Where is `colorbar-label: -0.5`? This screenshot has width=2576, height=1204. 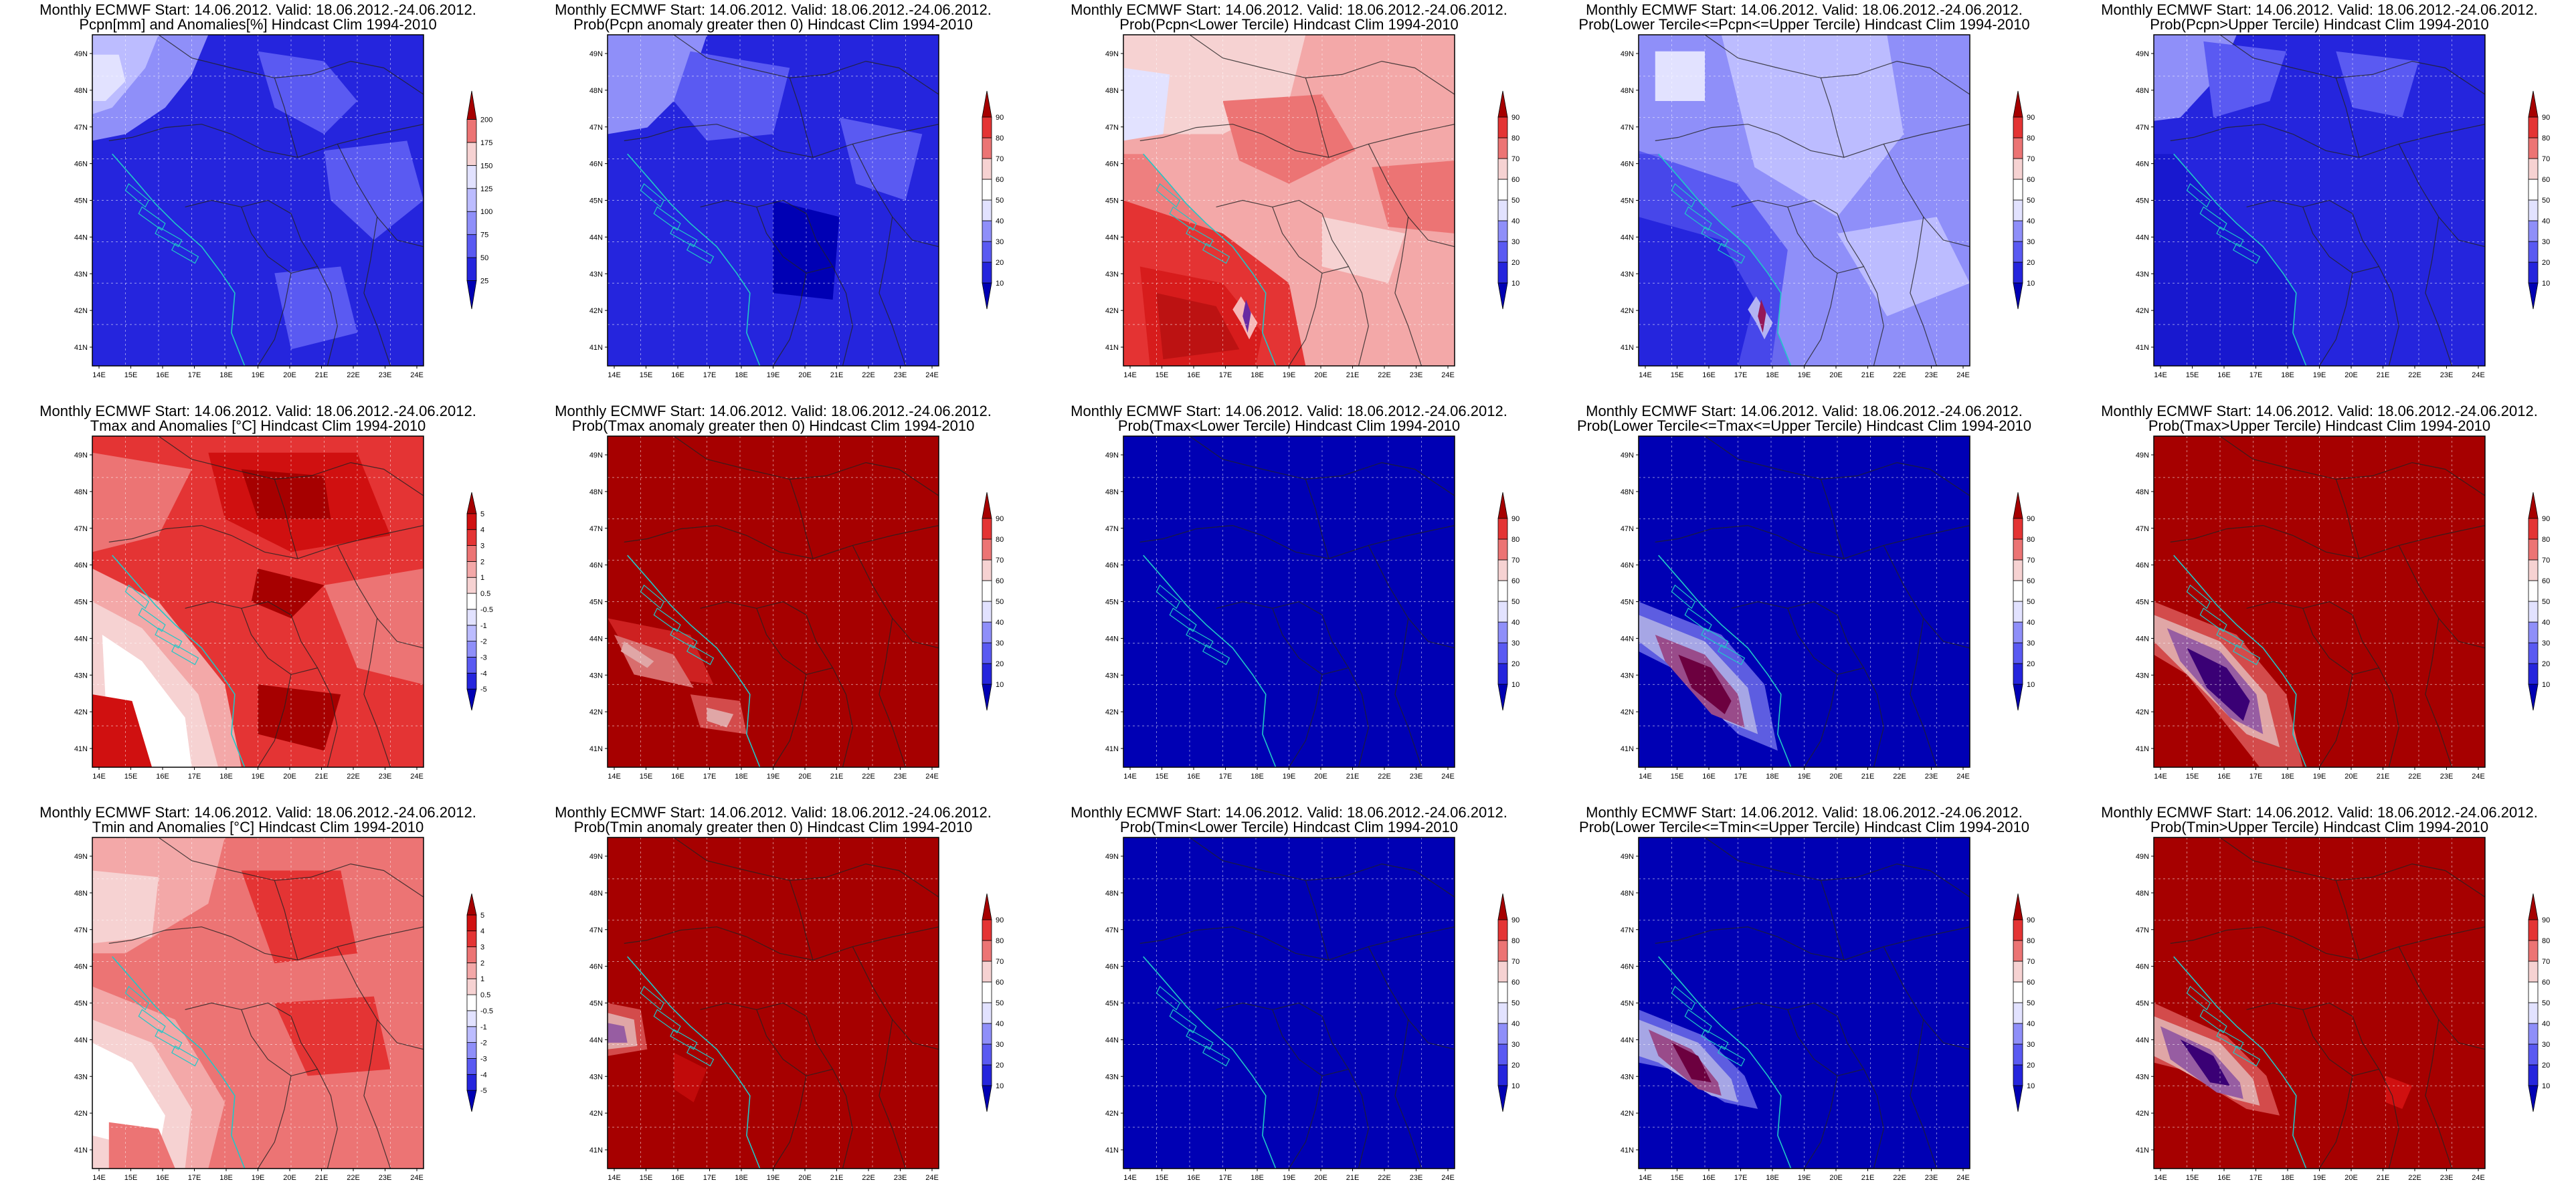
colorbar-label: -0.5 is located at coordinates (486, 610).